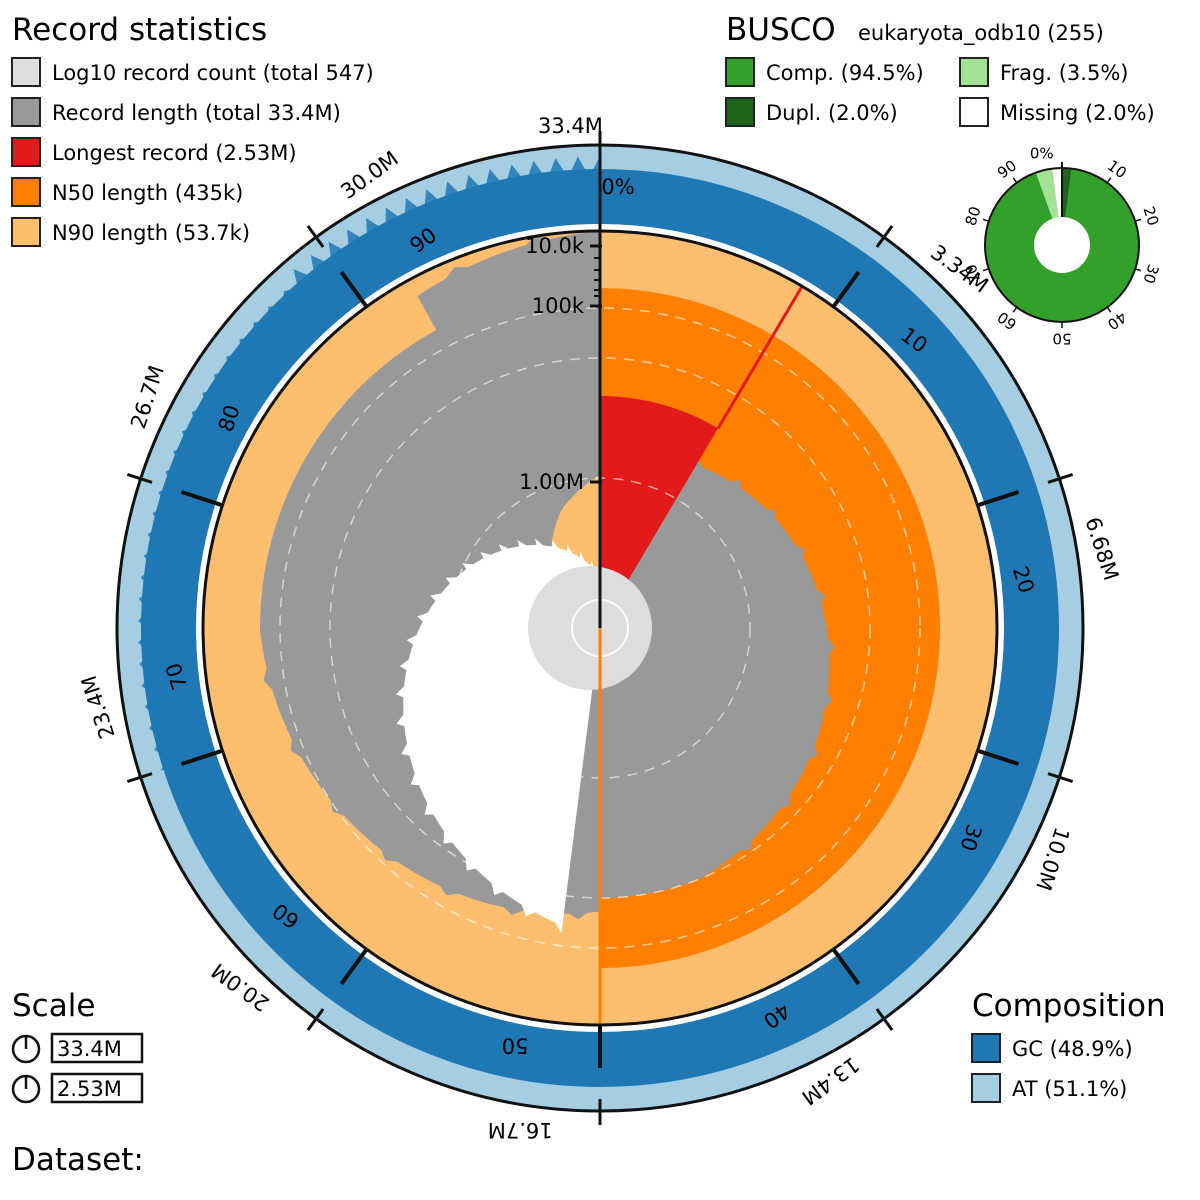 This screenshot has height=1200, width=1200. What do you see at coordinates (558, 306) in the screenshot?
I see `radial-tick-label: 100k` at bounding box center [558, 306].